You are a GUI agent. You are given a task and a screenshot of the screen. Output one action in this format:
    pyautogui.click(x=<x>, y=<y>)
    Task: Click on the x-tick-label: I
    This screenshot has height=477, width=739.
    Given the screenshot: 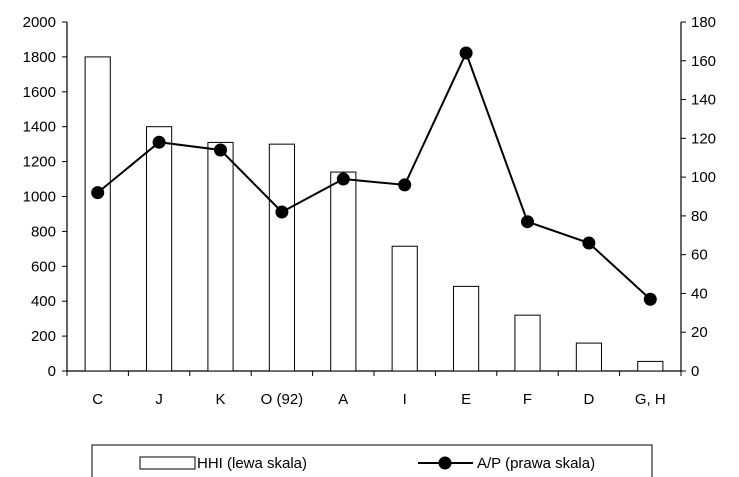 What is the action you would take?
    pyautogui.click(x=405, y=399)
    